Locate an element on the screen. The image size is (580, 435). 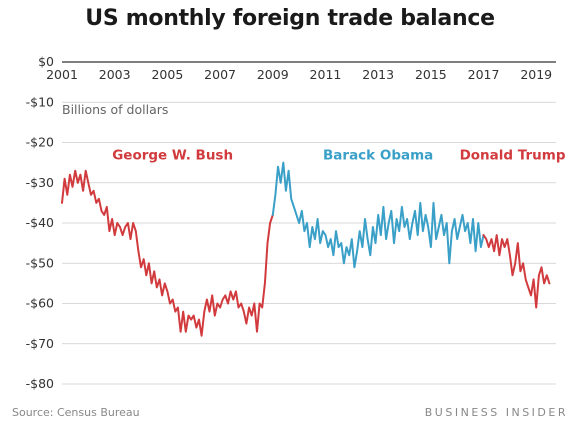
series-line-donald-trump is located at coordinates (516, 271).